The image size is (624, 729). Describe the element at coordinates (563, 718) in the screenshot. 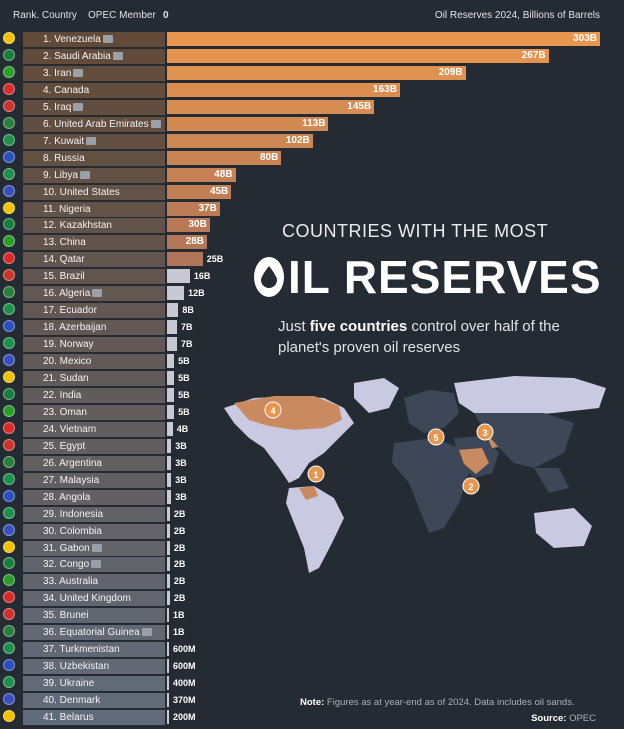

I see `source: Source: OPEC` at that location.